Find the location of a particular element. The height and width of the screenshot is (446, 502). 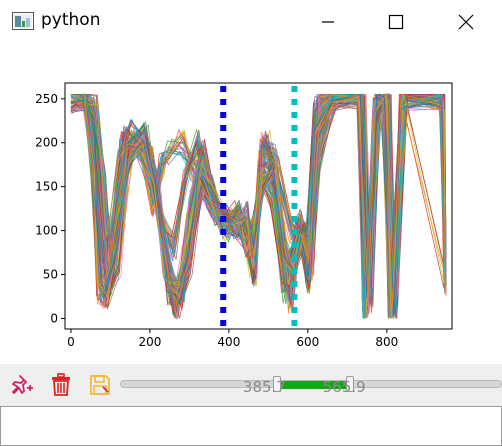

slider-handle-low is located at coordinates (276, 384).